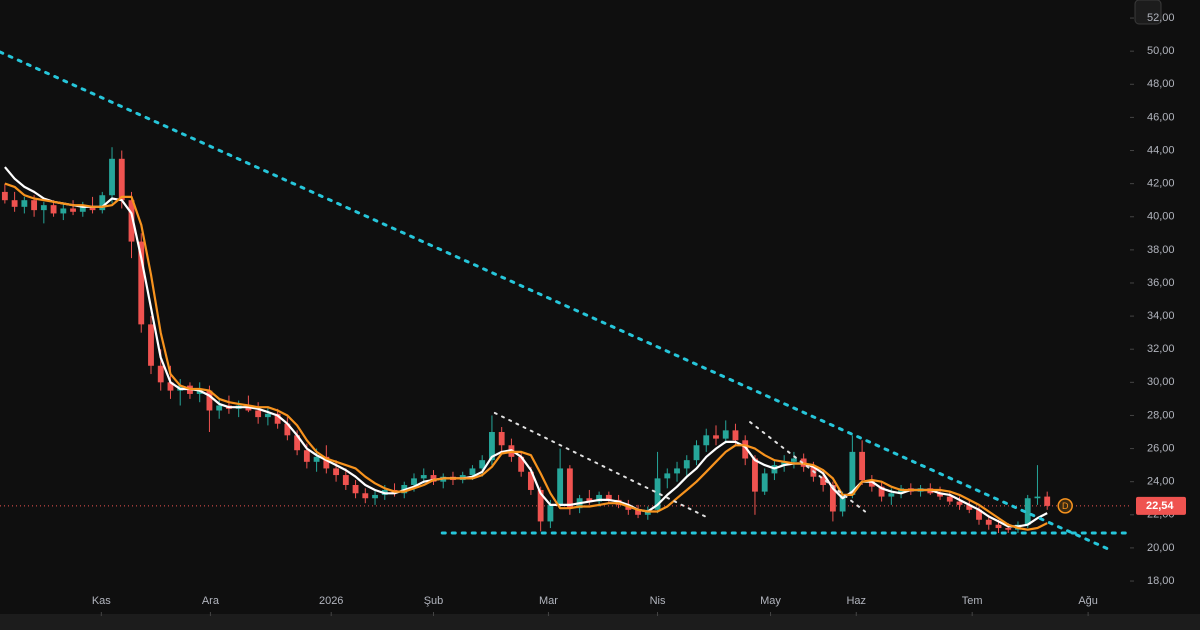 Image resolution: width=1200 pixels, height=630 pixels. What do you see at coordinates (1161, 117) in the screenshot?
I see `y-tick-label: 46,00` at bounding box center [1161, 117].